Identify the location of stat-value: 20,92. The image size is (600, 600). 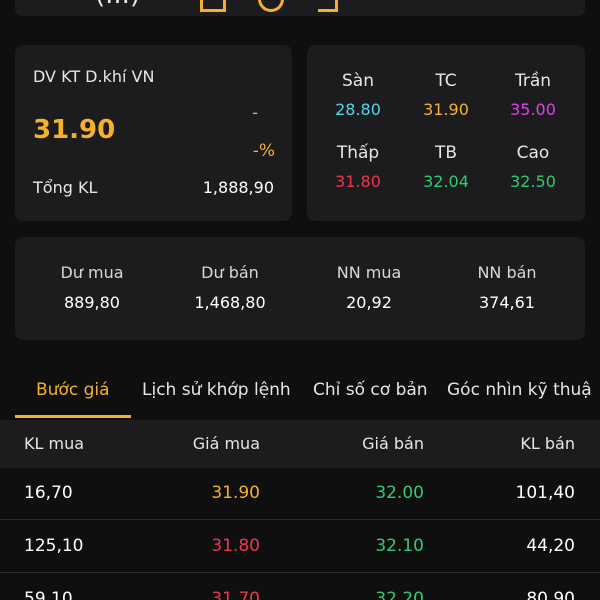
(369, 302).